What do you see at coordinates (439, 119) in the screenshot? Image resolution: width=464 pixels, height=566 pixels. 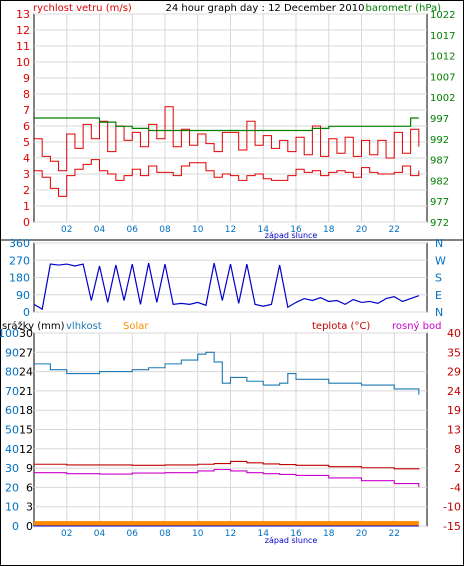 I see `y-tick-label-right: 997` at bounding box center [439, 119].